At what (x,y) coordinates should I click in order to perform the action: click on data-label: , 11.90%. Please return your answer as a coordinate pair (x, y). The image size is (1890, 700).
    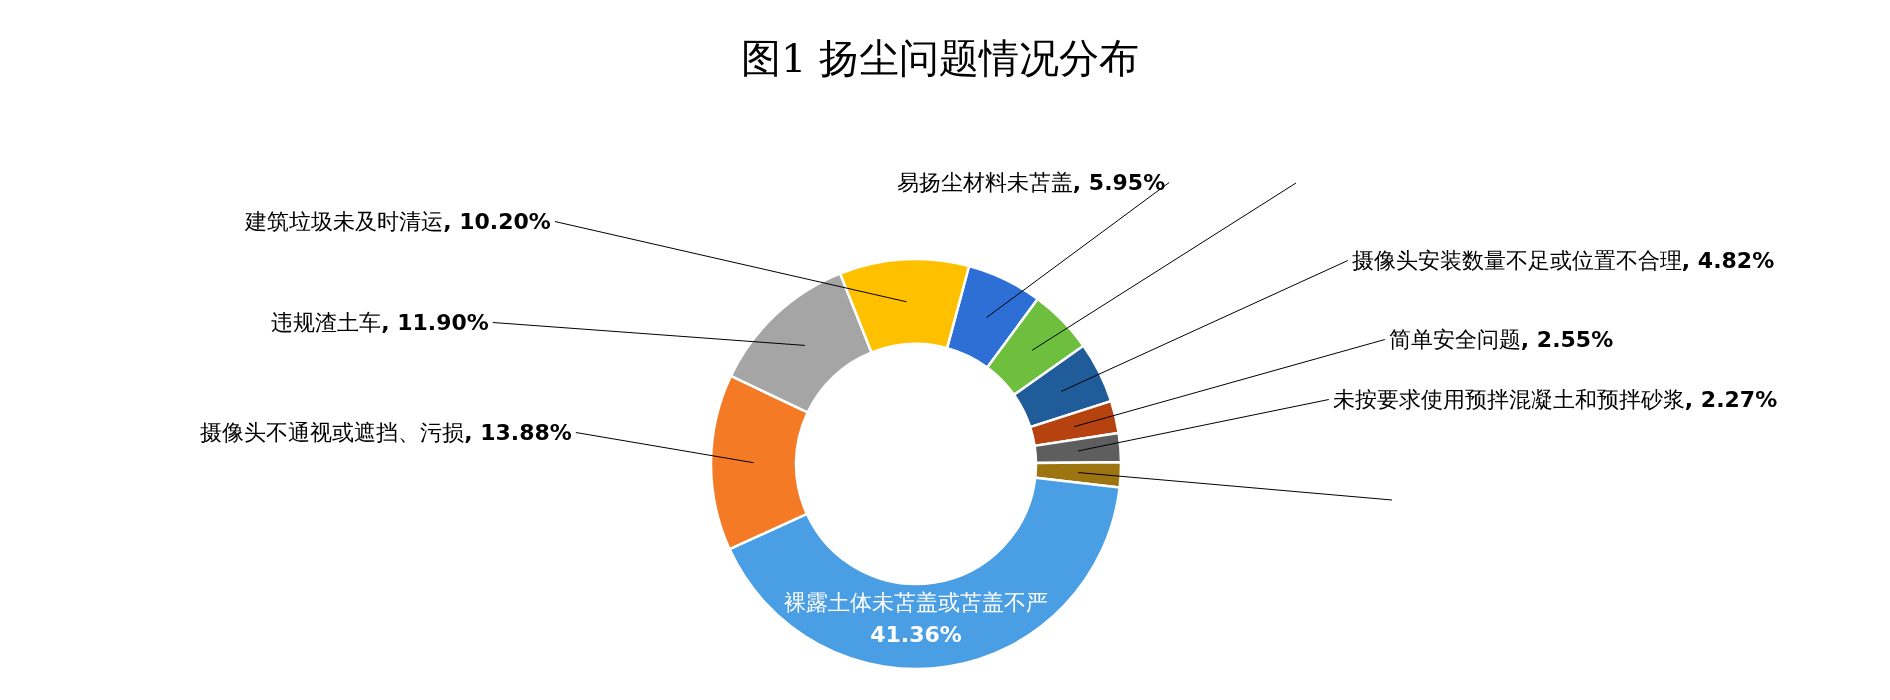
    Looking at the image, I should click on (435, 322).